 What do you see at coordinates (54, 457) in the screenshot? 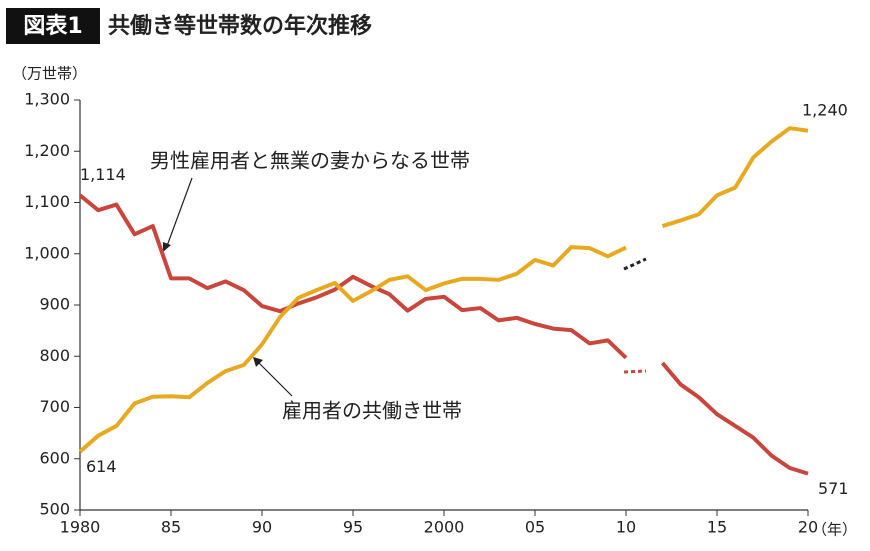
I see `y-tick-label: 600` at bounding box center [54, 457].